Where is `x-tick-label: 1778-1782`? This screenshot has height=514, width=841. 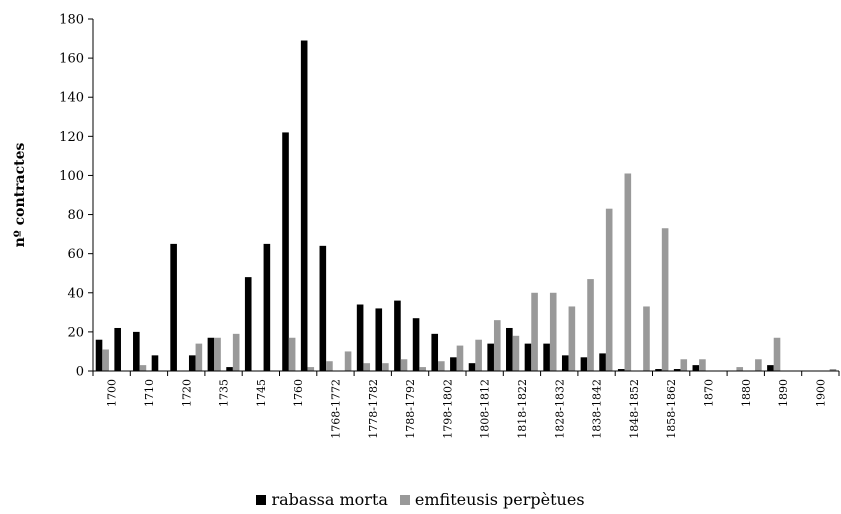
x-tick-label: 1778-1782 is located at coordinates (373, 409).